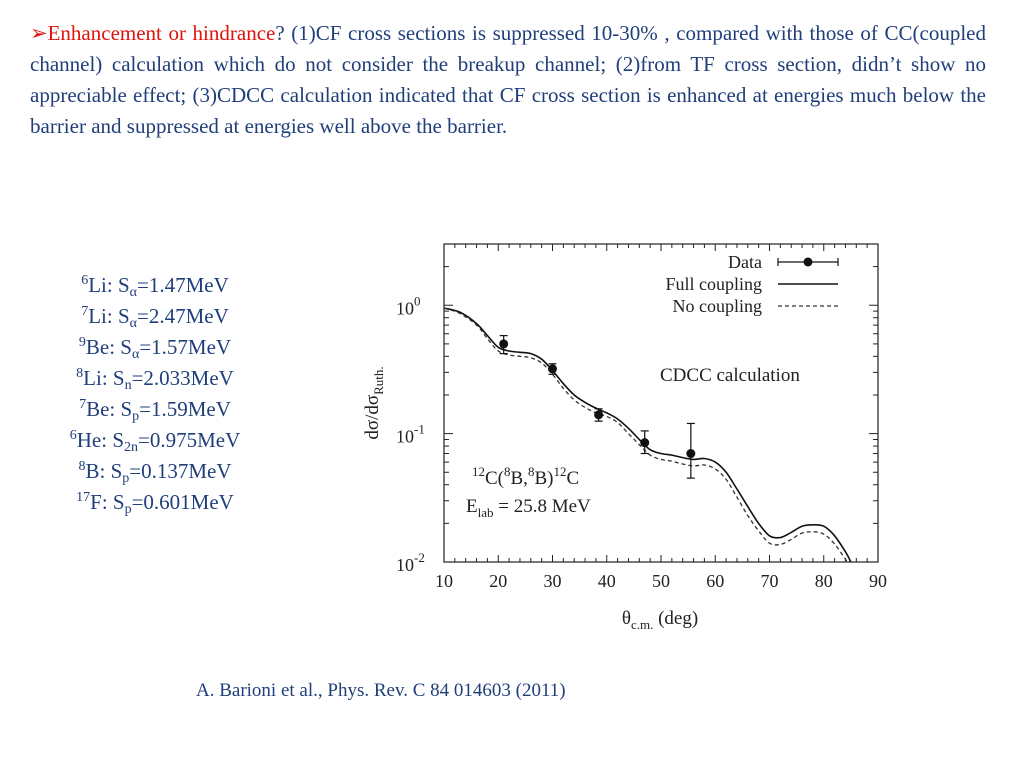  Describe the element at coordinates (89, 440) in the screenshot. I see `nuclide-element: He` at that location.